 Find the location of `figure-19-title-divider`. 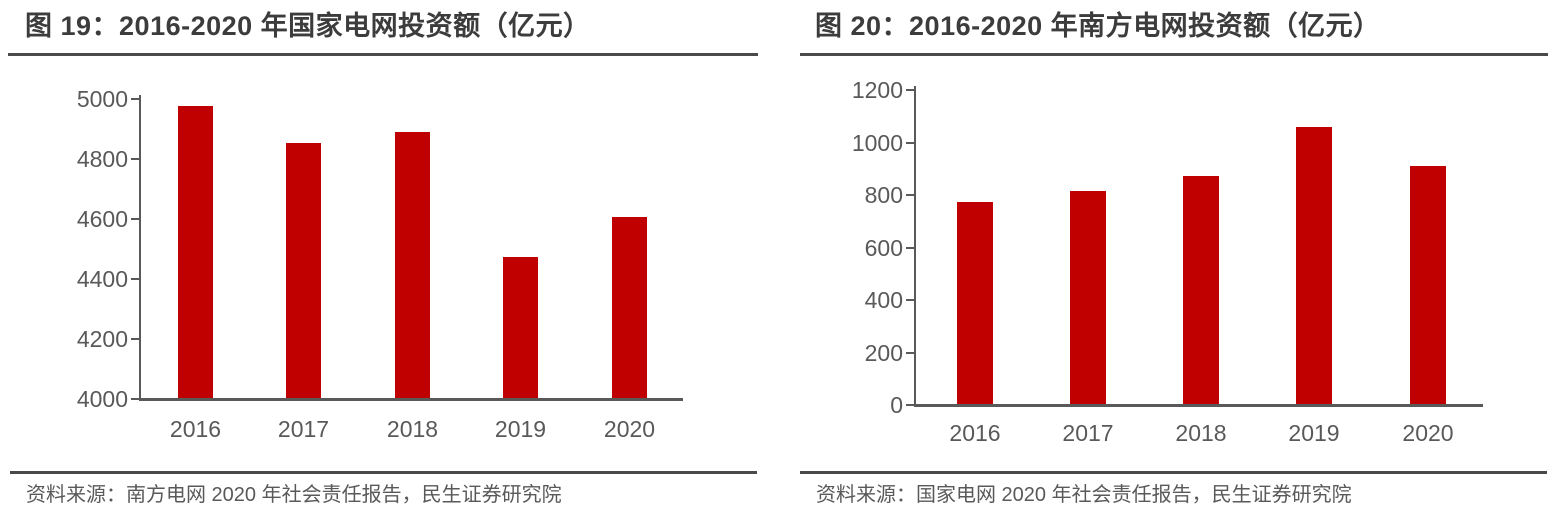

figure-19-title-divider is located at coordinates (383, 54).